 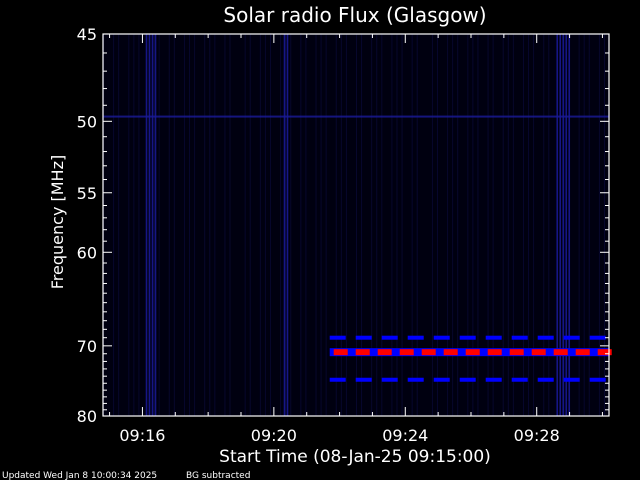 What do you see at coordinates (355, 457) in the screenshot?
I see `x-axis-label: Start Time (08-Jan-25 09:15:00)` at bounding box center [355, 457].